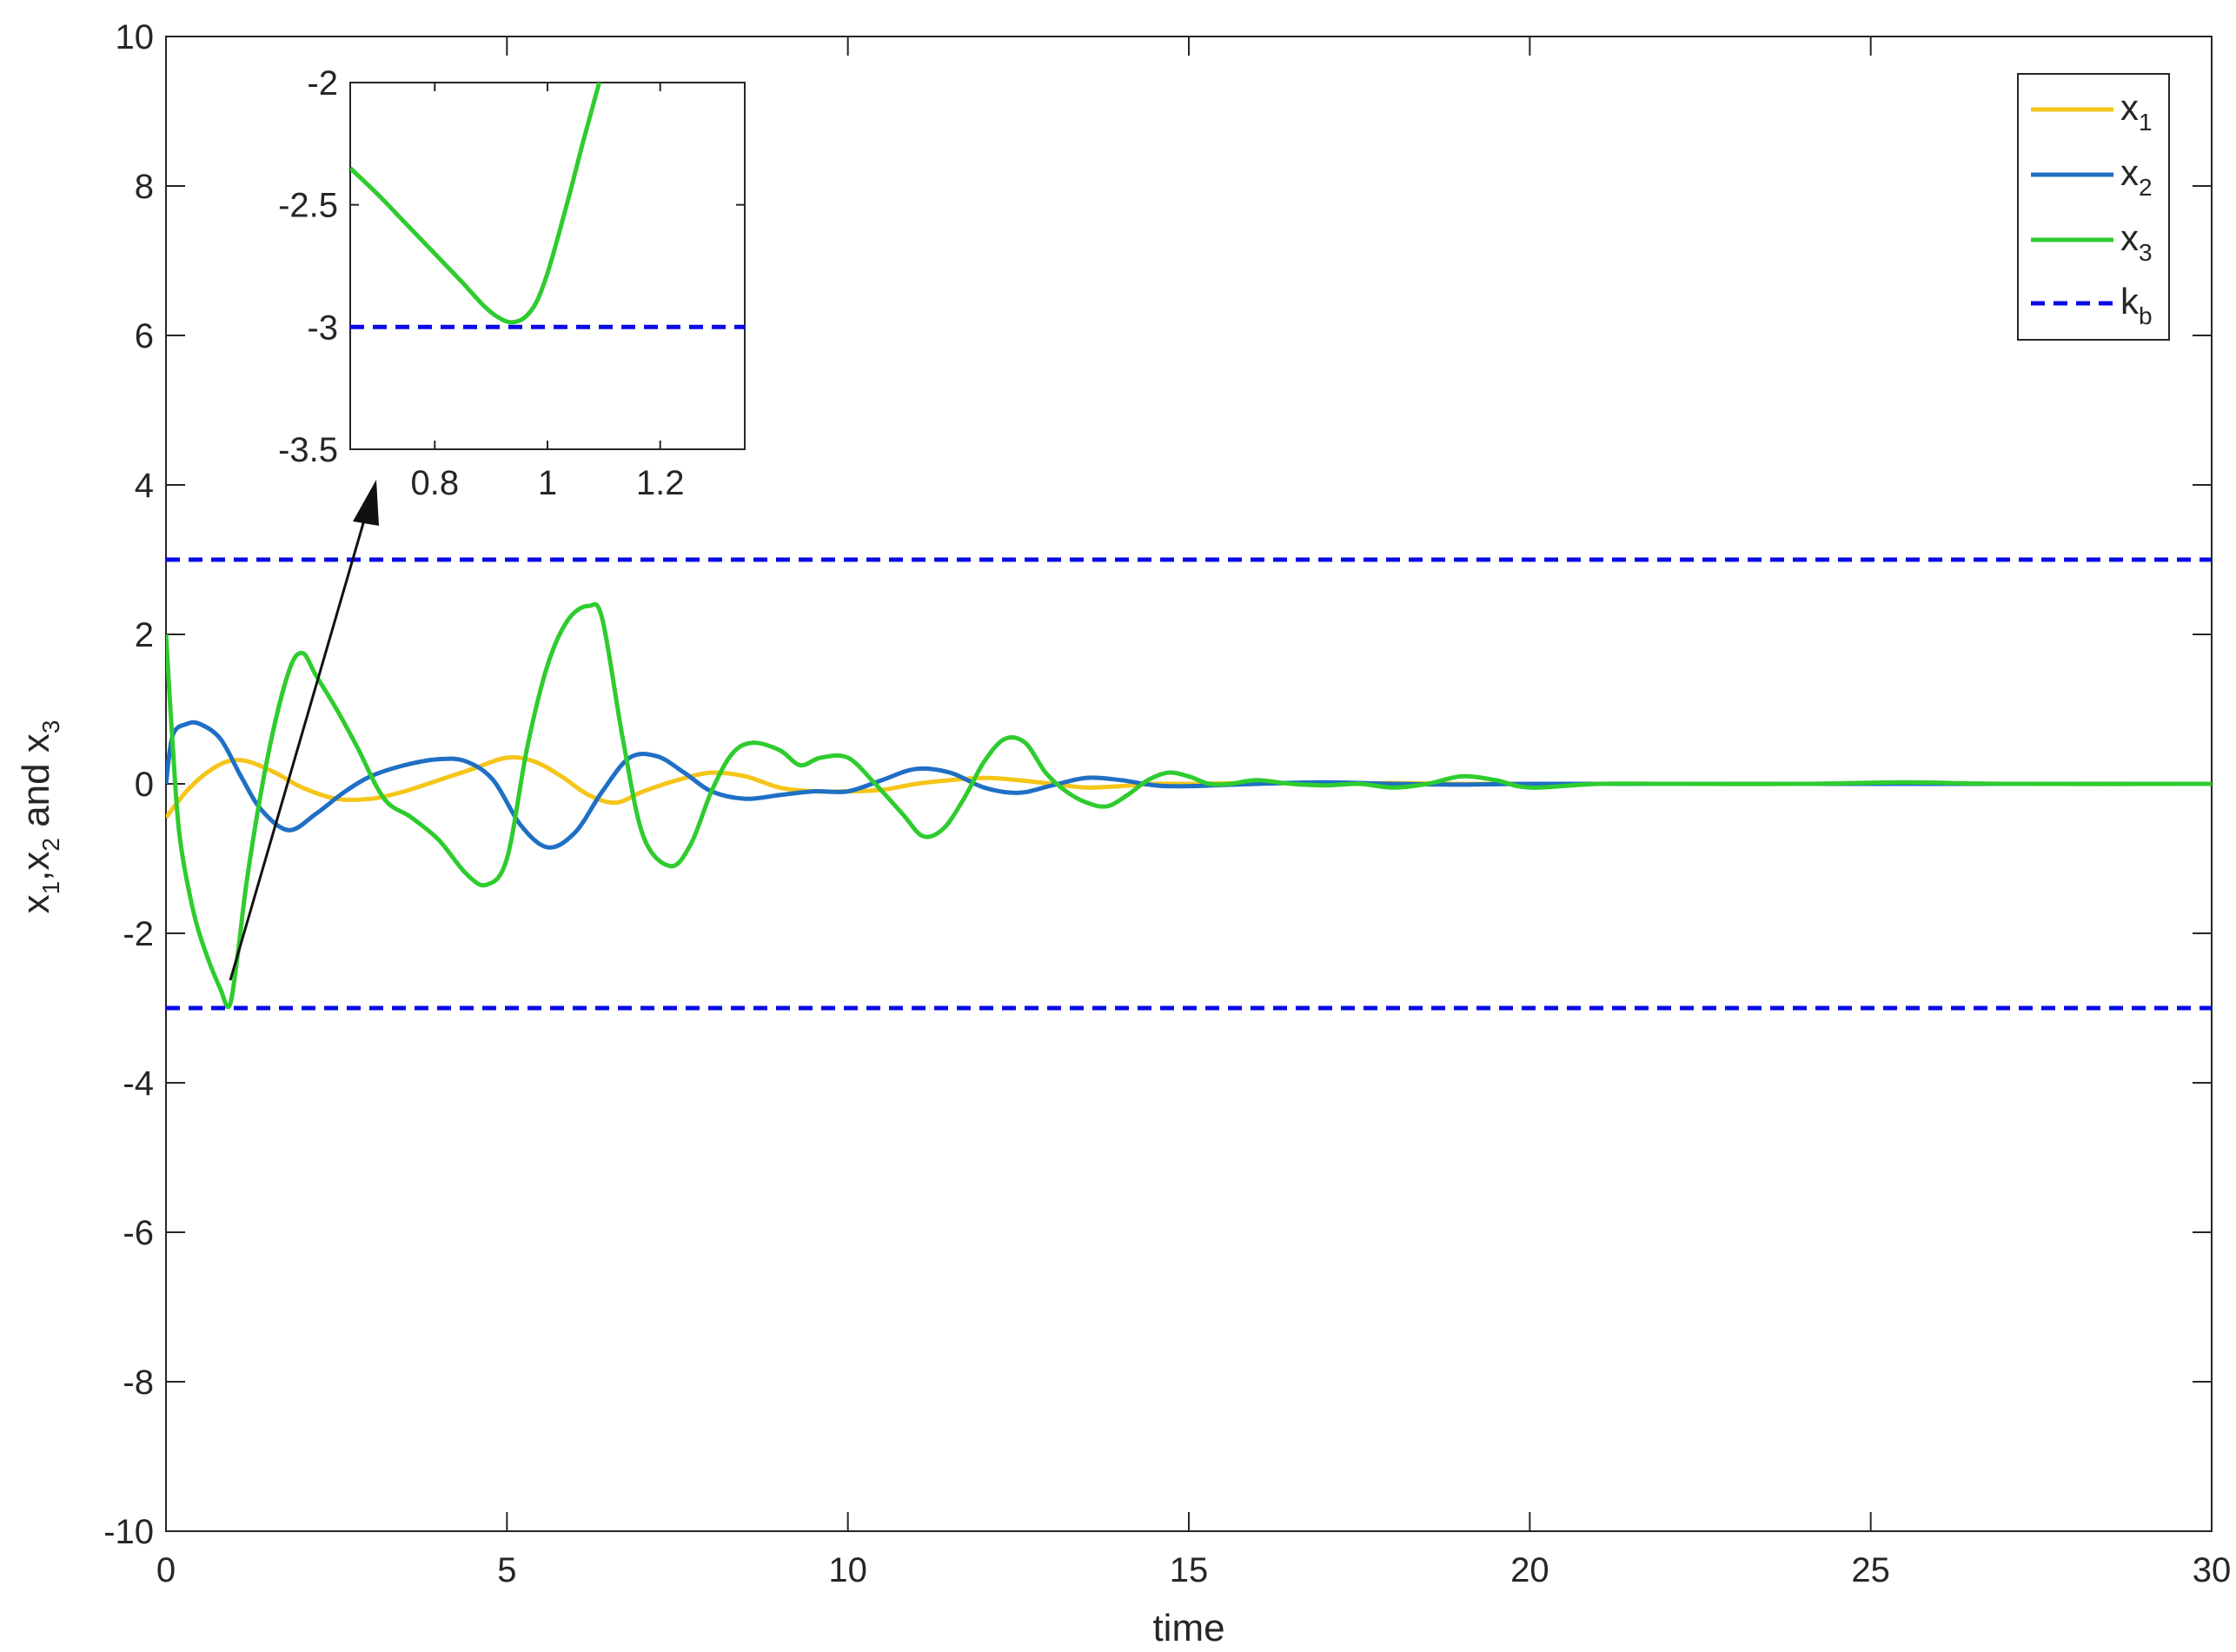 The height and width of the screenshot is (1652, 2236). I want to click on main-x-tick-labels: 0 5 10 15 20 25 30, so click(1193, 1570).